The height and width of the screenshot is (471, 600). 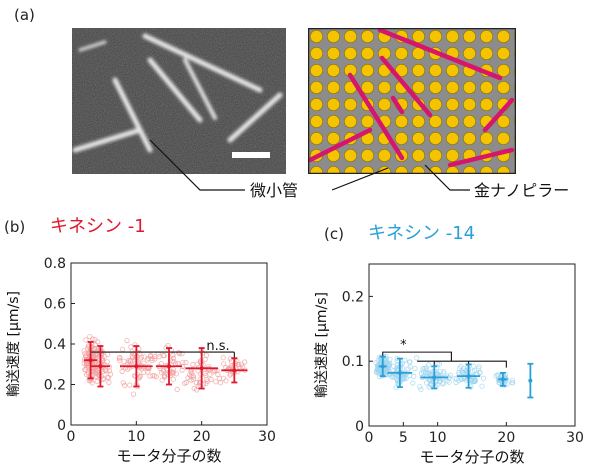 I want to click on microtubule-filaments, so click(x=177, y=93).